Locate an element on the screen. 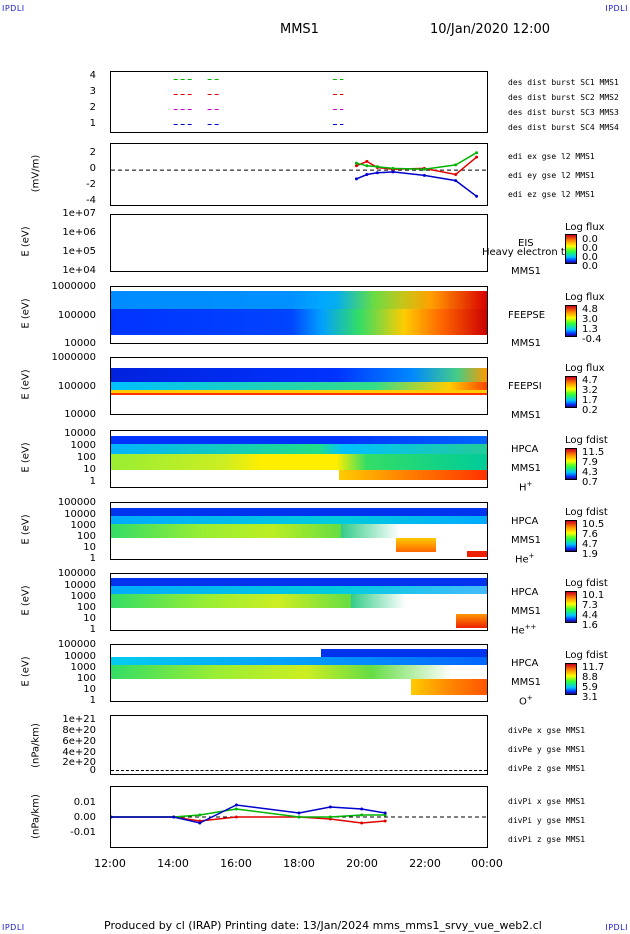  colorbar-tick: 1.6 is located at coordinates (590, 625).